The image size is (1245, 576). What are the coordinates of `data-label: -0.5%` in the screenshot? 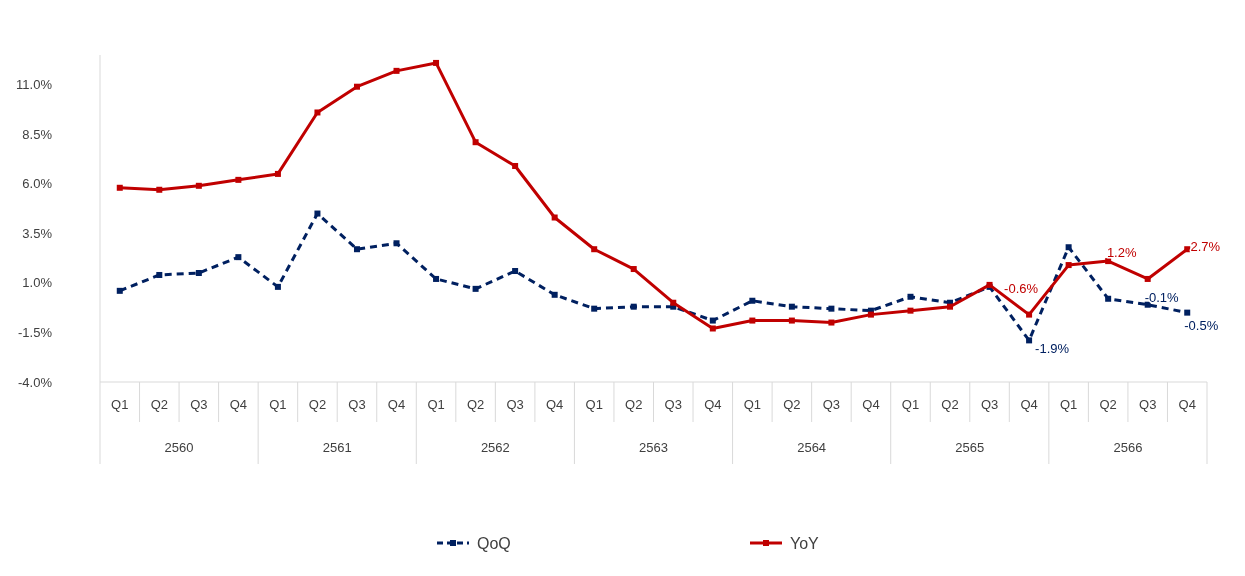 It's located at (1201, 326).